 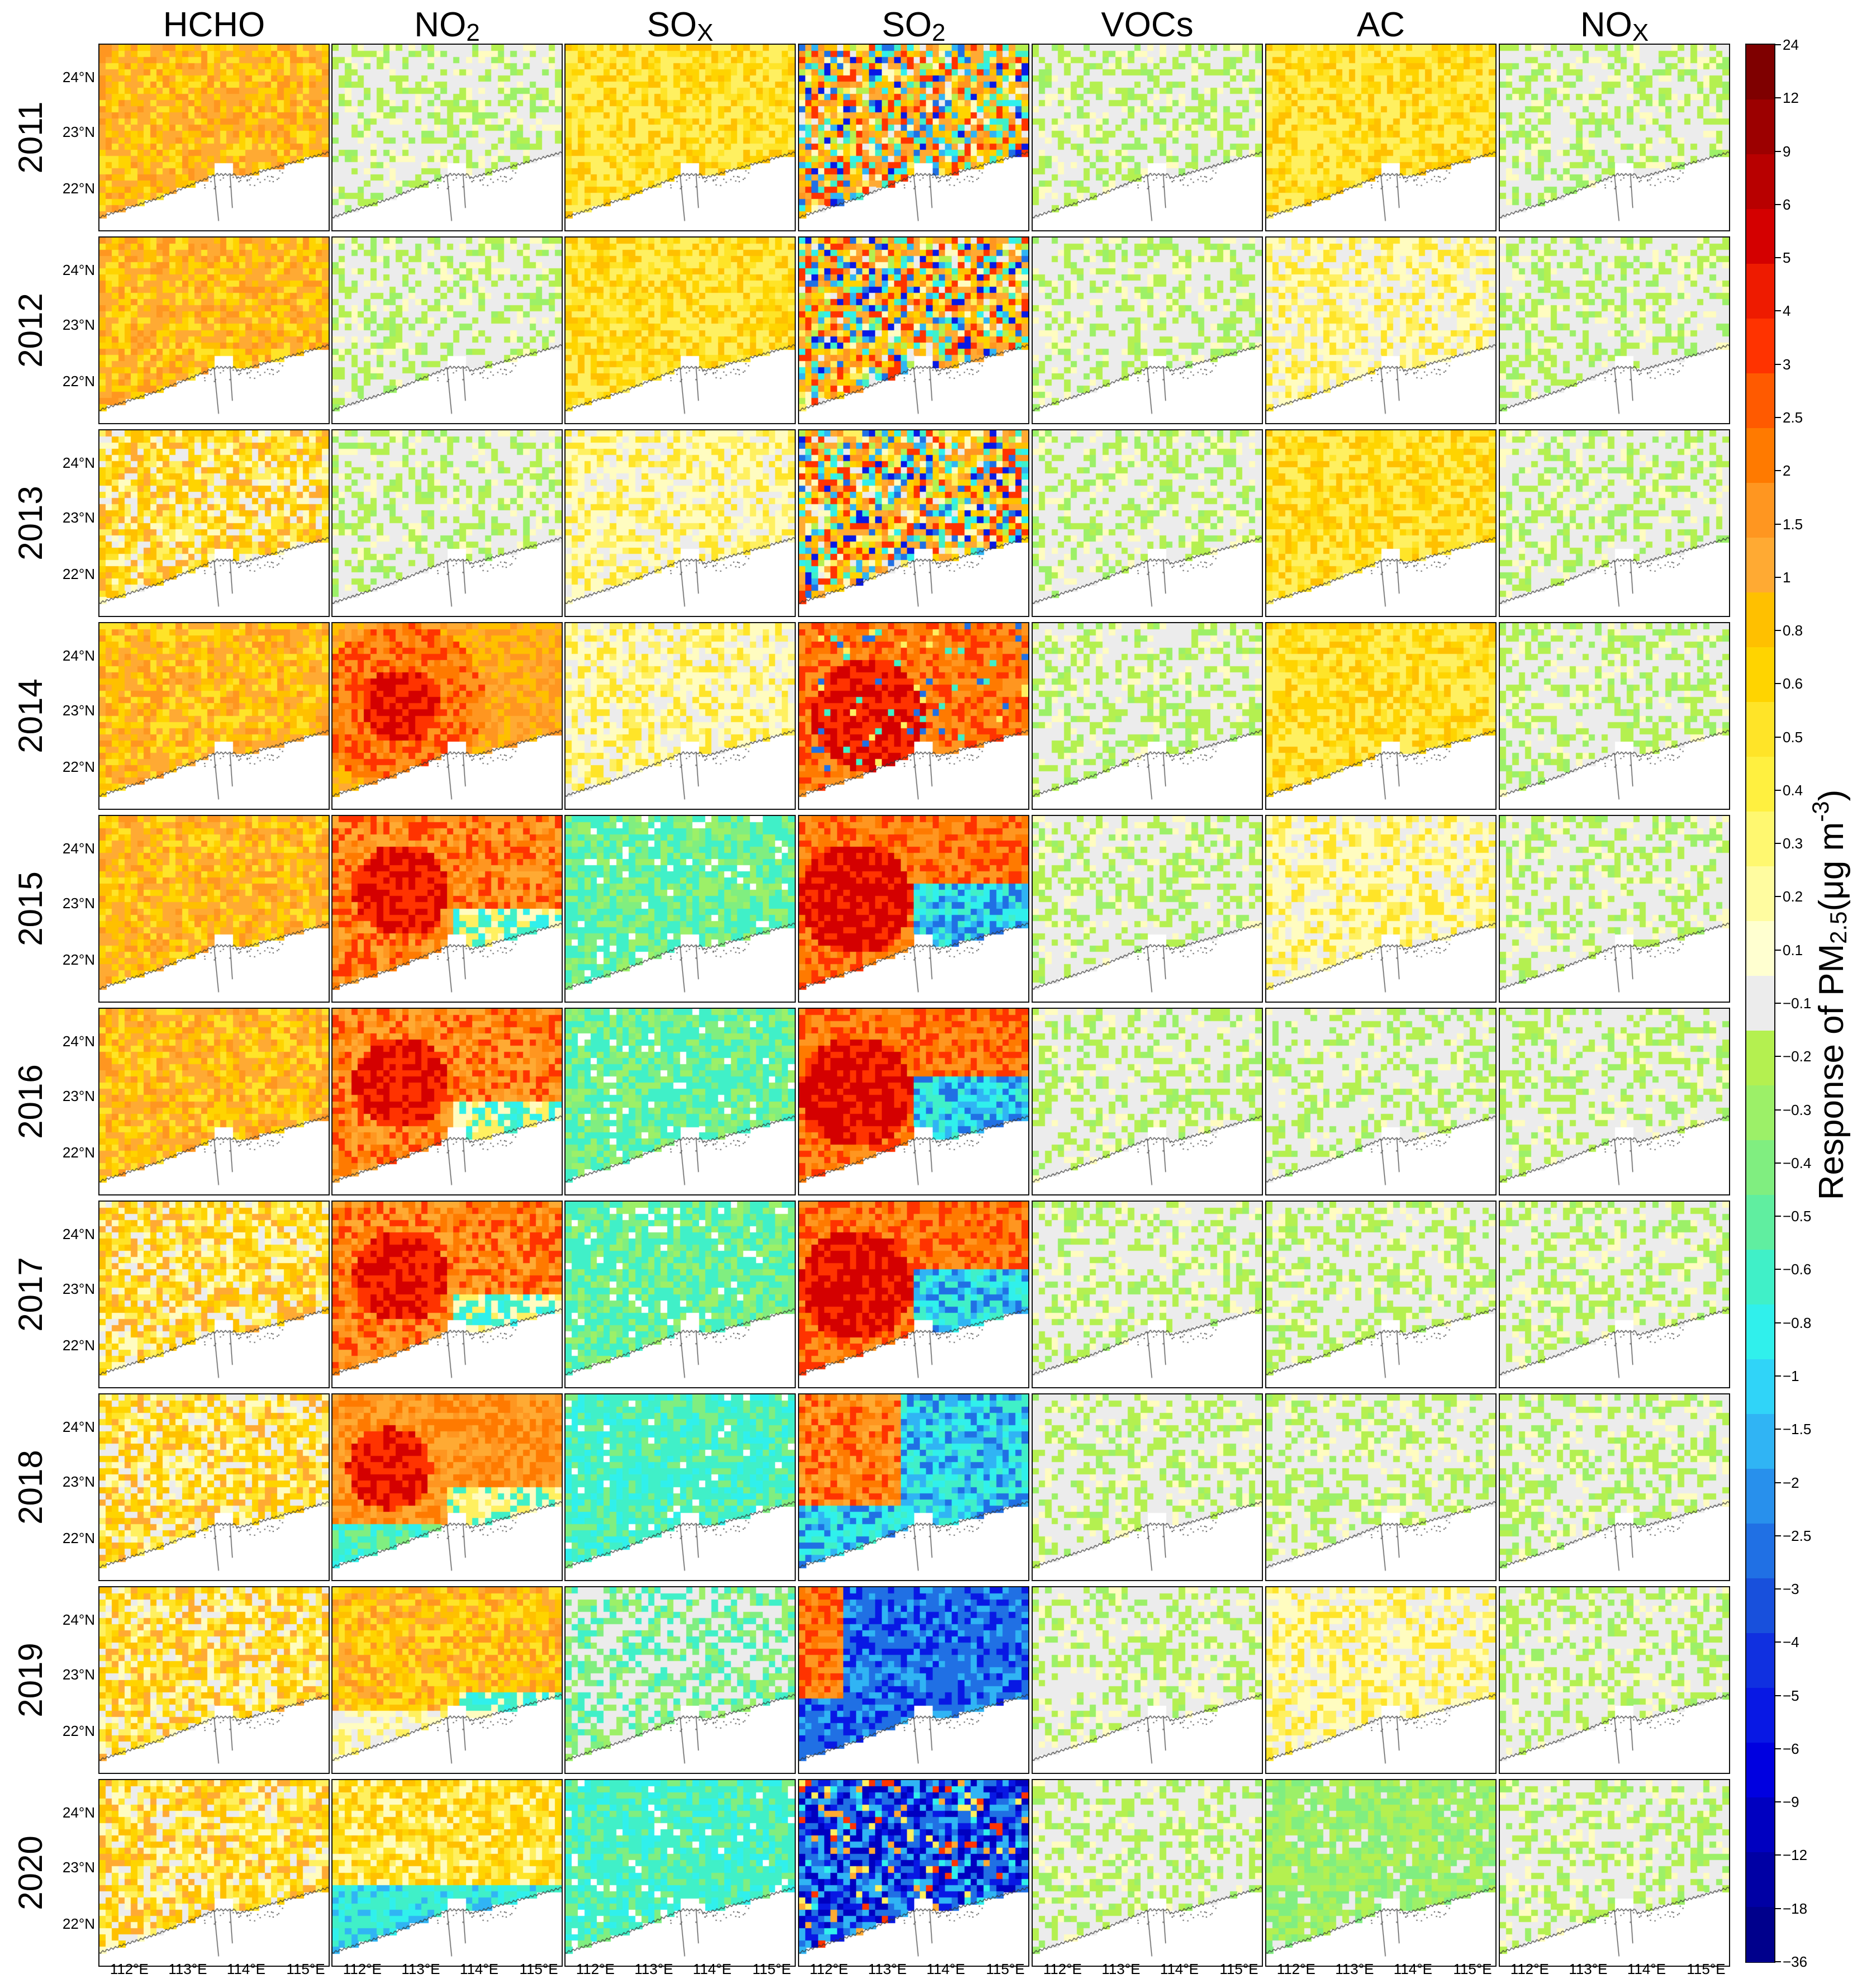 What do you see at coordinates (1787, 258) in the screenshot?
I see `colorbar-label: 5` at bounding box center [1787, 258].